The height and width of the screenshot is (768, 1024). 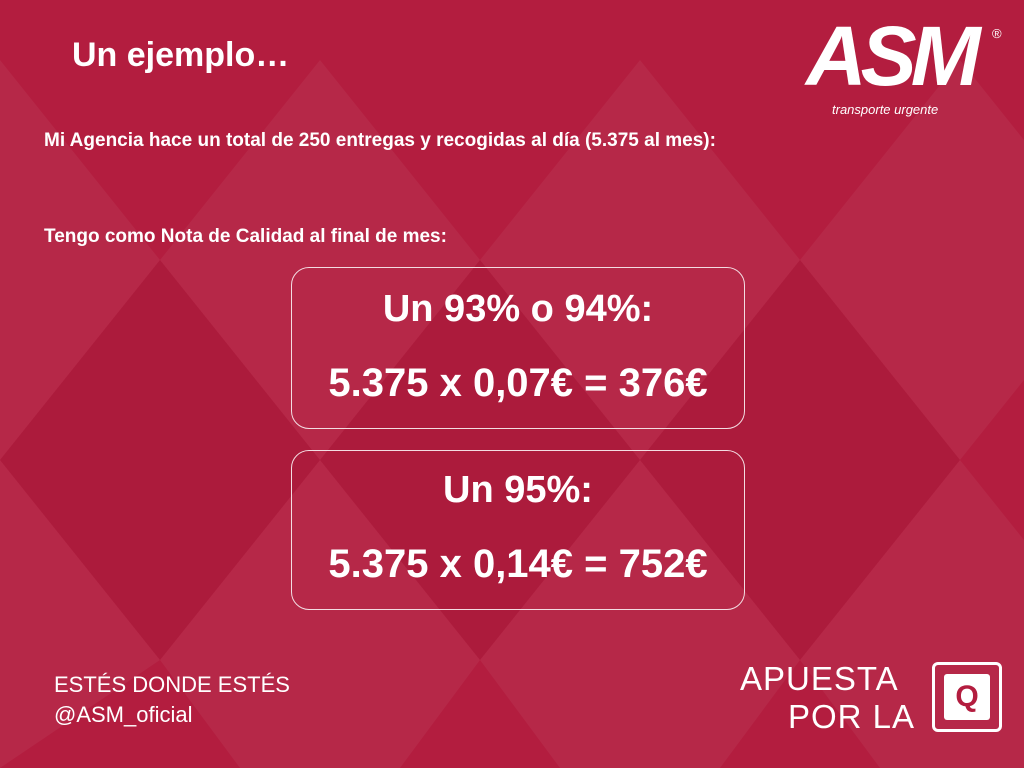 I want to click on campaign-line: POR LA, so click(x=852, y=716).